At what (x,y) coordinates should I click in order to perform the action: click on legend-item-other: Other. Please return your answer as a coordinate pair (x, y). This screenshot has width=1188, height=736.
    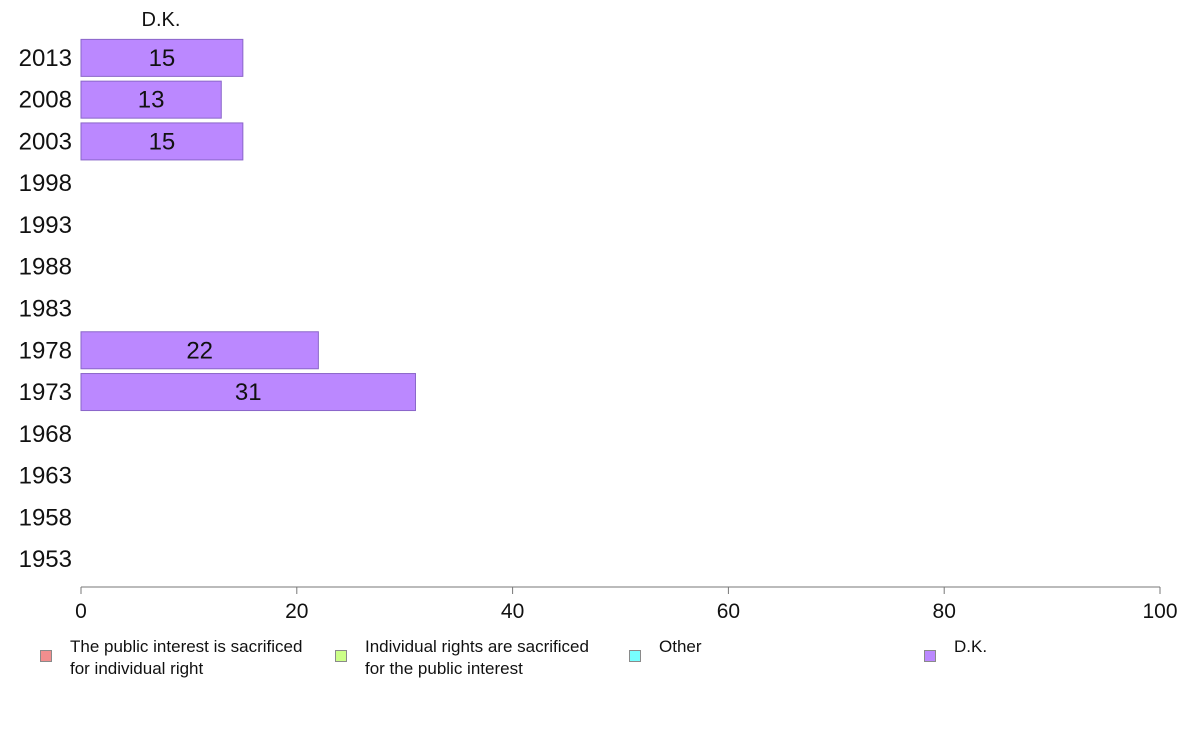
    Looking at the image, I should click on (665, 649).